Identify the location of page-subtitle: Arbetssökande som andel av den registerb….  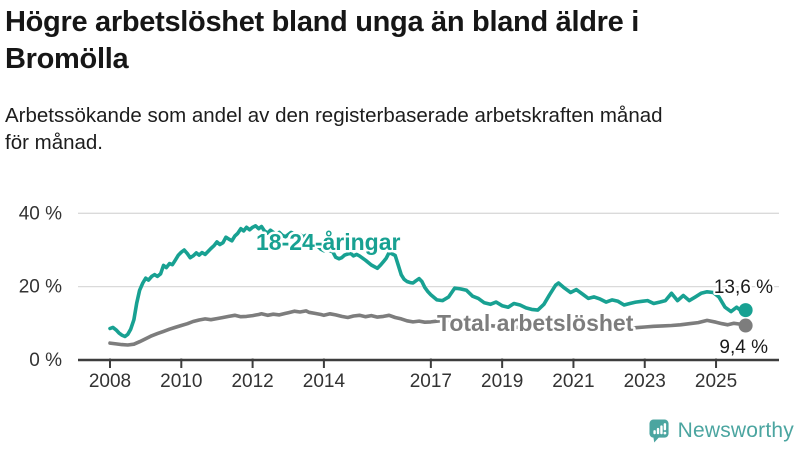
(334, 128).